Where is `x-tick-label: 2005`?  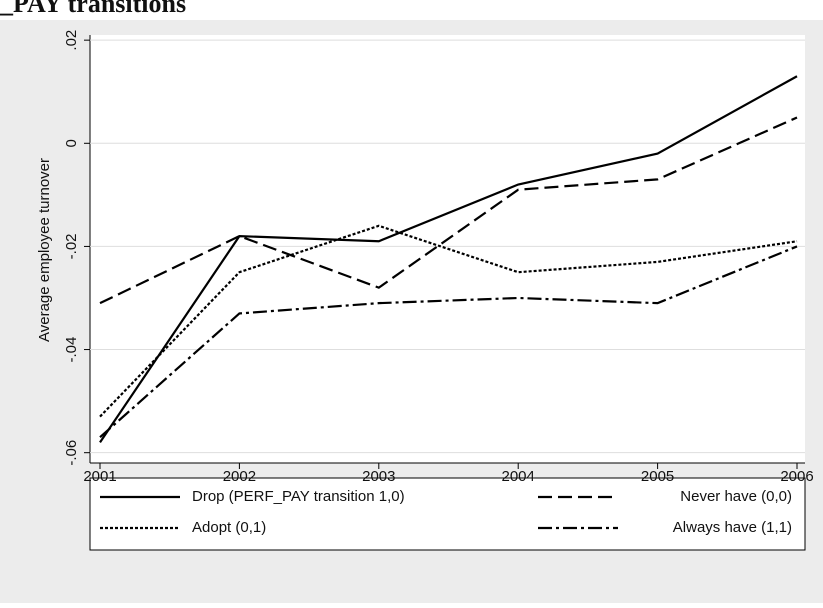 x-tick-label: 2005 is located at coordinates (657, 476).